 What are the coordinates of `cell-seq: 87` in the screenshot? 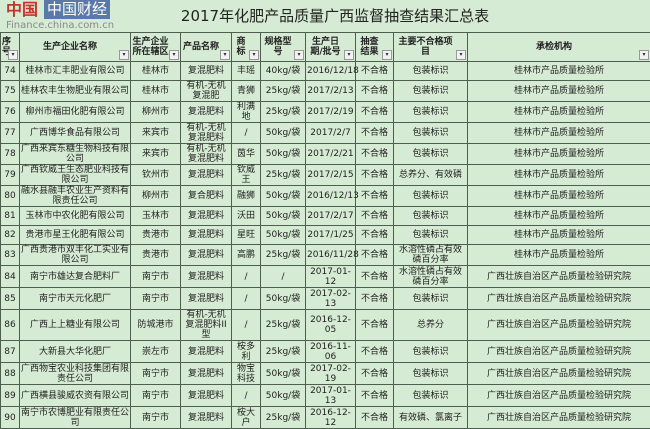 It's located at (10, 352).